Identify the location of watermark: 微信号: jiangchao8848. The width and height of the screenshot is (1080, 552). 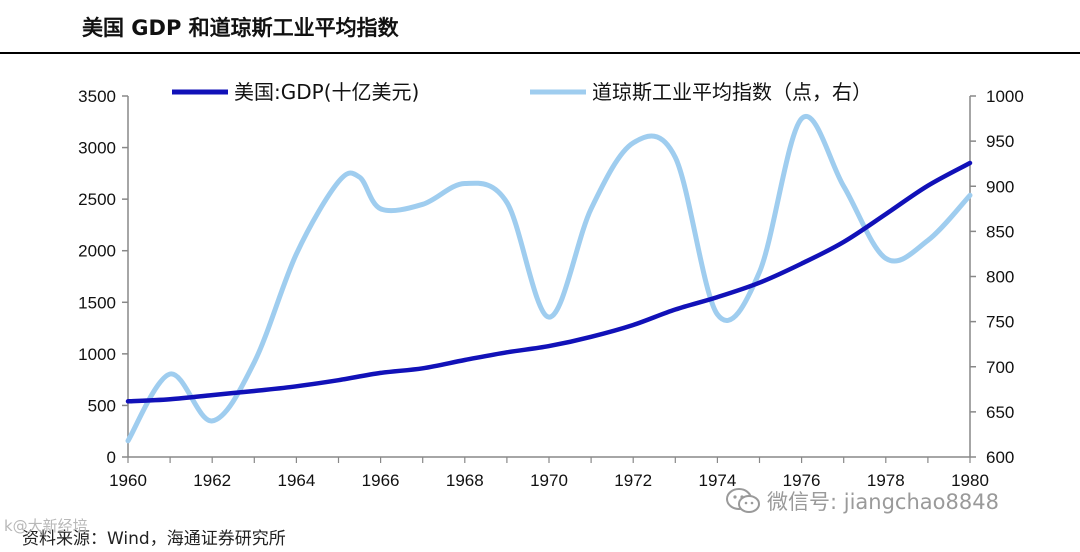
(862, 501).